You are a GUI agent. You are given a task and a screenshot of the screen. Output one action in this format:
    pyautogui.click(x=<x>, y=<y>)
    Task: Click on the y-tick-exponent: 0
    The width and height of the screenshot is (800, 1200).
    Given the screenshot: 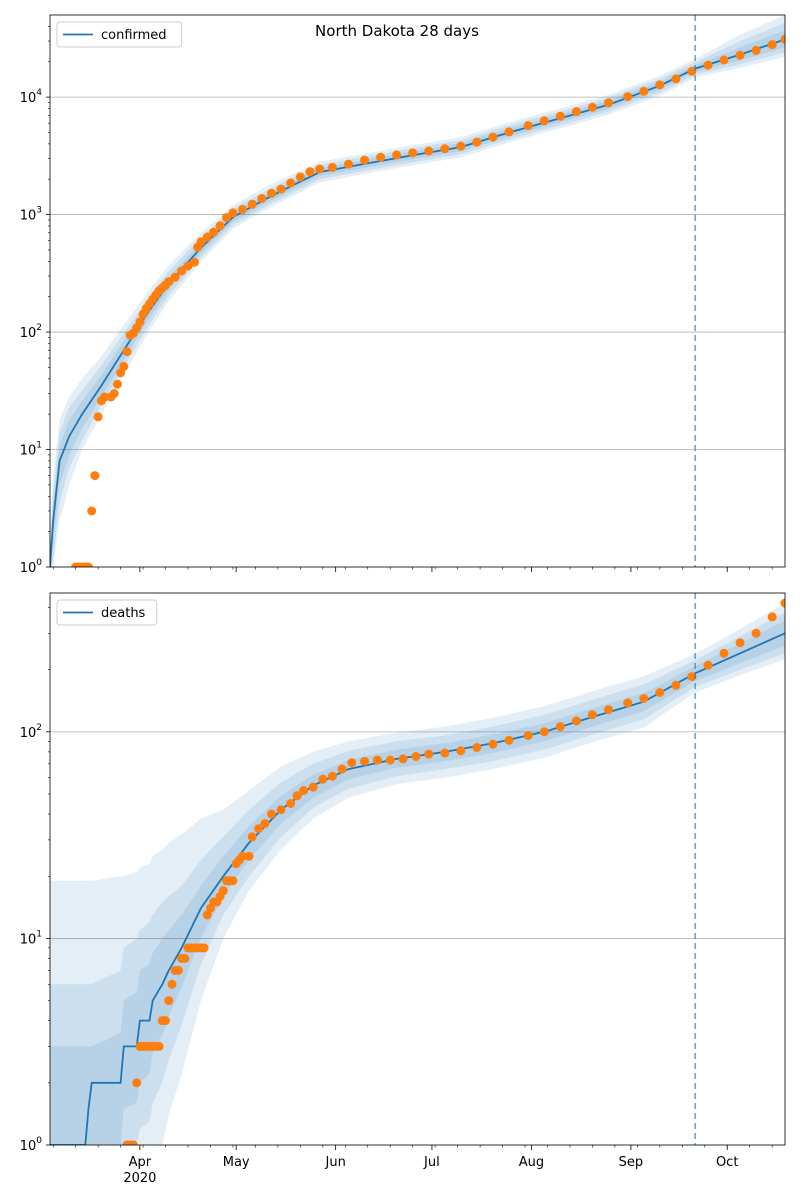 What is the action you would take?
    pyautogui.click(x=39, y=1141)
    